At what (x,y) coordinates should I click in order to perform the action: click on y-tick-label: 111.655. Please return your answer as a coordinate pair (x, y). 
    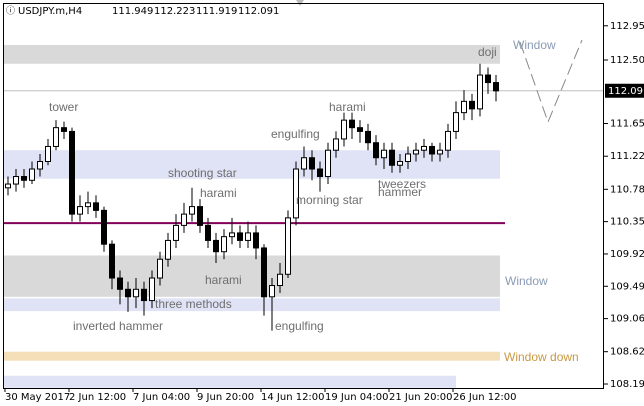
    Looking at the image, I should click on (627, 124).